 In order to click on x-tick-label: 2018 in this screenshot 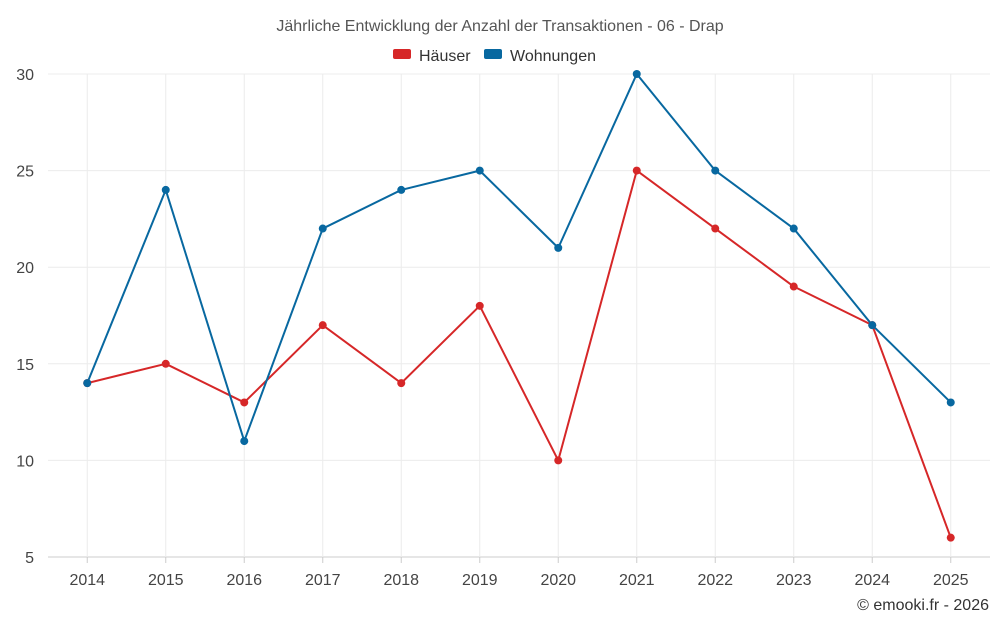, I will do `click(401, 580)`.